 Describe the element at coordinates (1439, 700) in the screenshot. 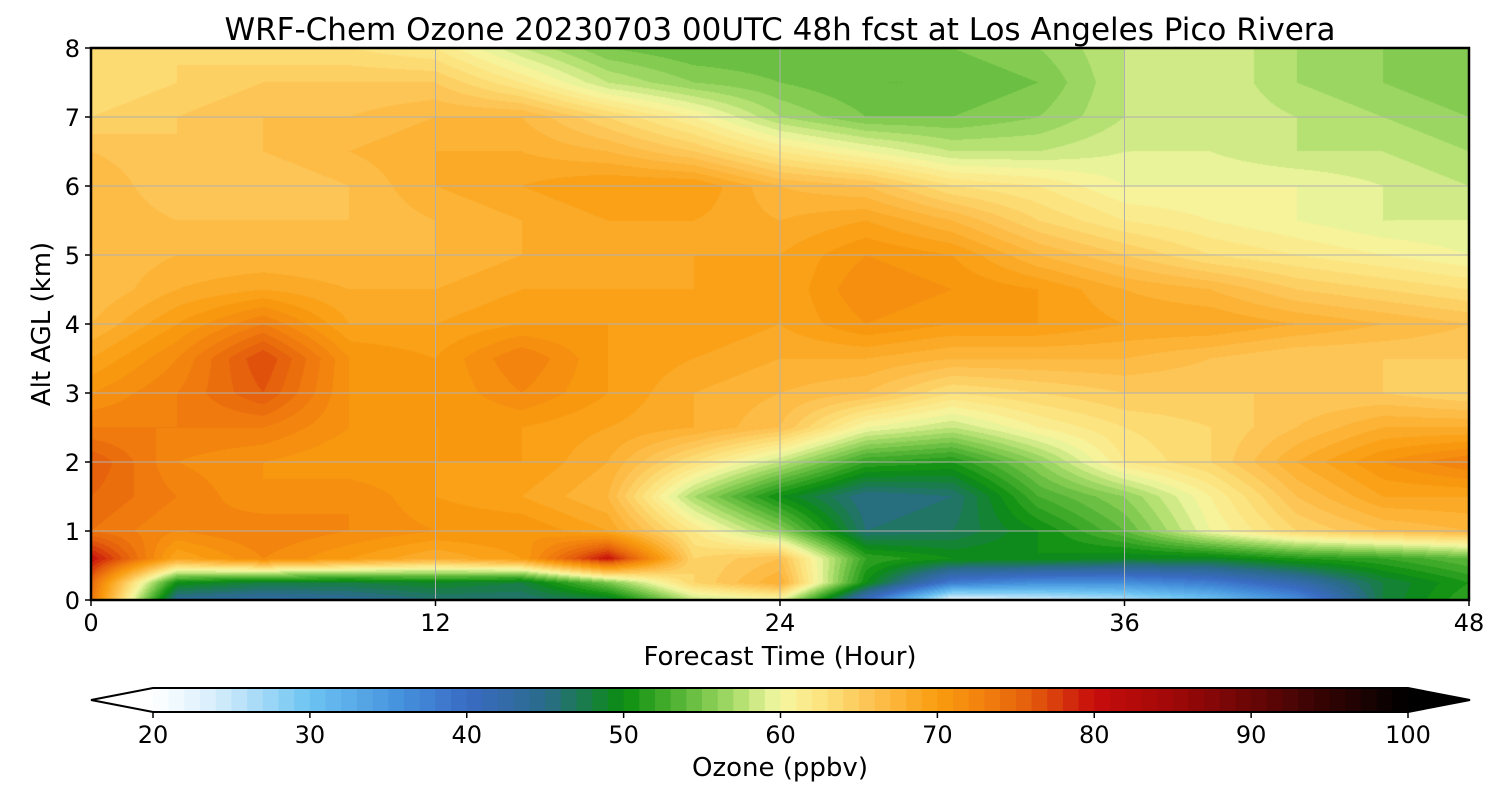

I see `colorbar-extend-max` at that location.